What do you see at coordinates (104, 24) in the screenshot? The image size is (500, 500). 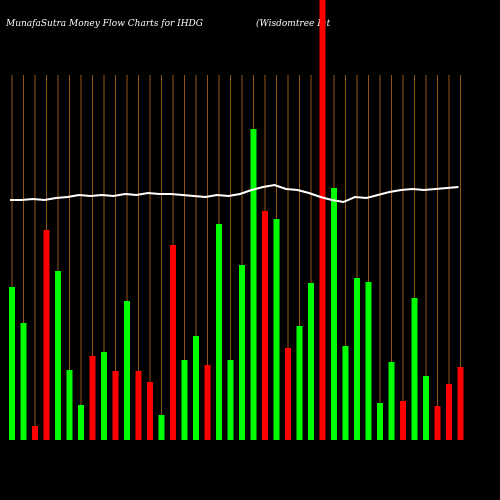 I see `chart-title: MunafaSutra Money Flow Charts for IHDG` at bounding box center [104, 24].